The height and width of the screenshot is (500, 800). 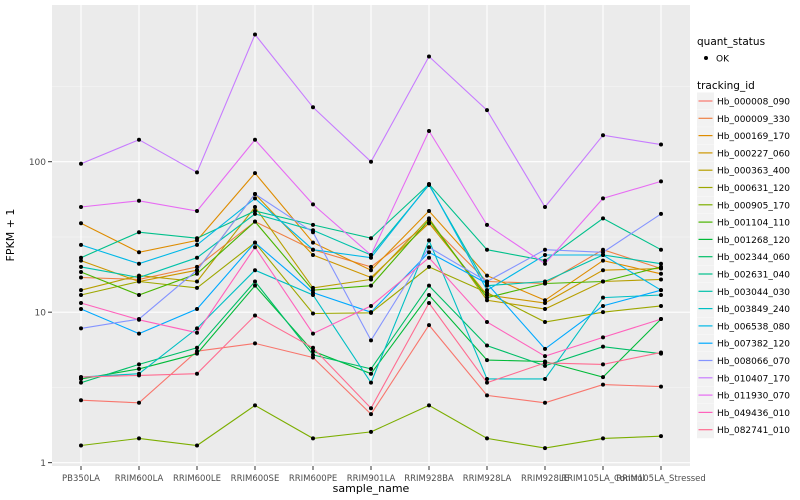 I want to click on color-legend-label: Hb_003044_030, so click(x=753, y=293).